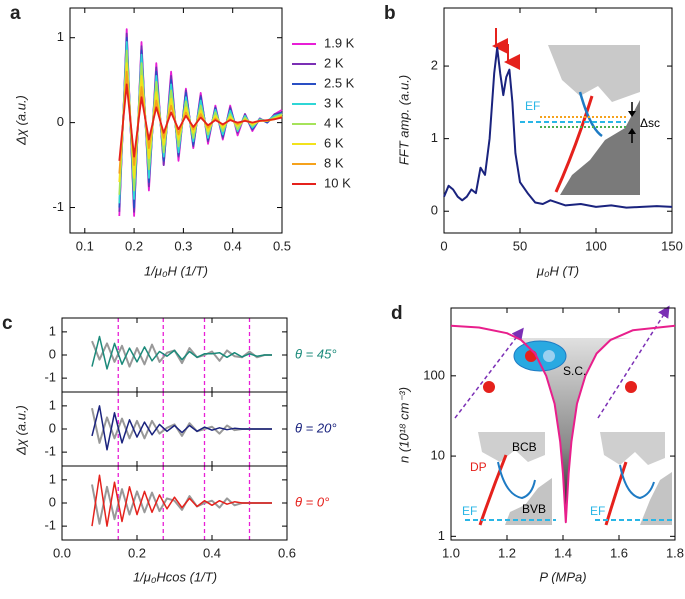 The height and width of the screenshot is (599, 685). What do you see at coordinates (534, 509) in the screenshot?
I see `annotation: BVB` at bounding box center [534, 509].